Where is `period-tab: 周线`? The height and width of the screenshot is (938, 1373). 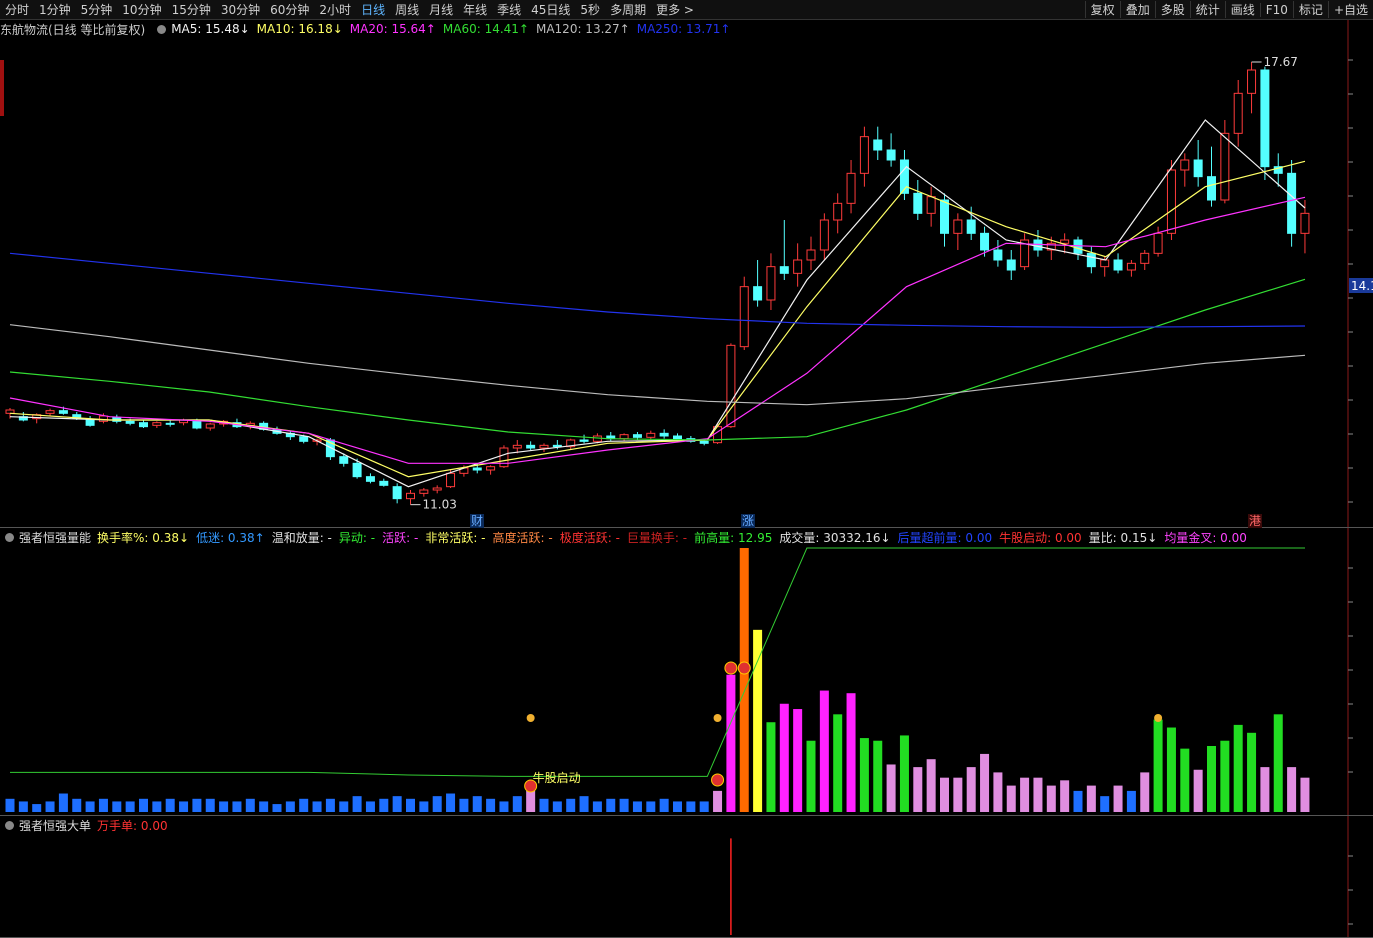
period-tab: 周线 is located at coordinates (407, 10).